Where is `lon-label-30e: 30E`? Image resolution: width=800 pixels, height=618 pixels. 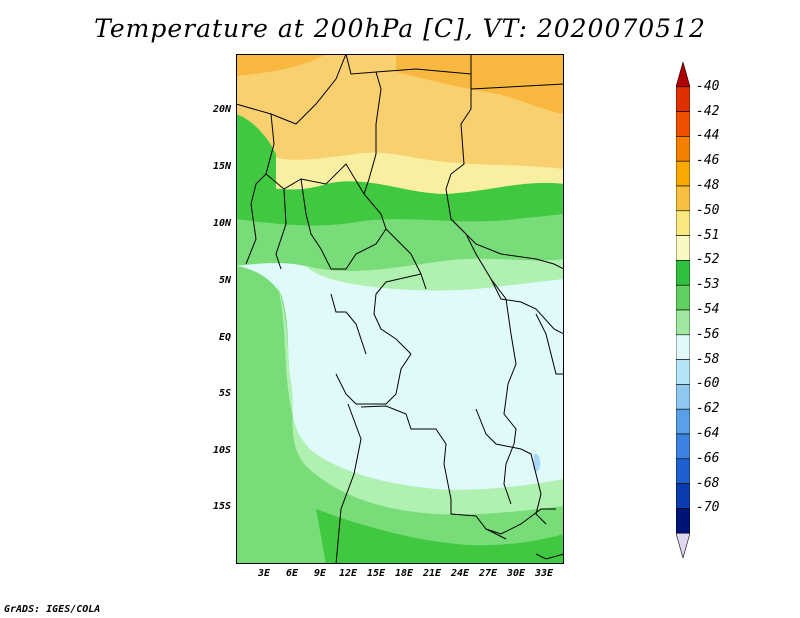 lon-label-30e: 30E is located at coordinates (516, 573).